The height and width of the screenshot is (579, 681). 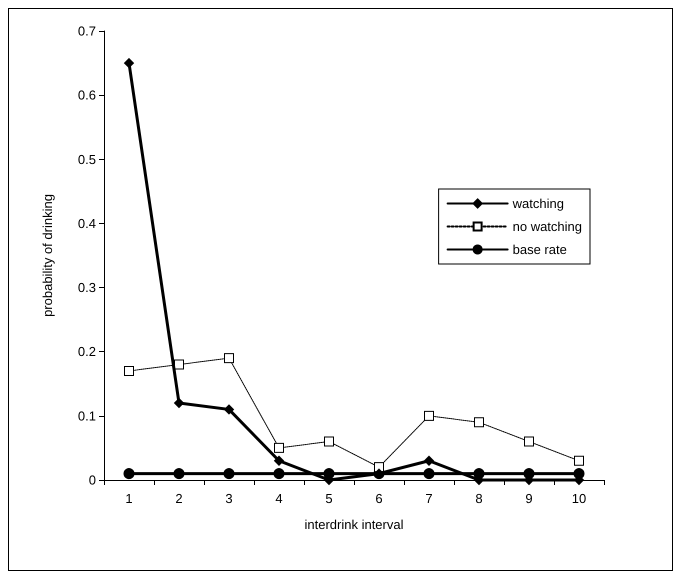 I want to click on y-tick-label: 0.3, so click(x=87, y=288).